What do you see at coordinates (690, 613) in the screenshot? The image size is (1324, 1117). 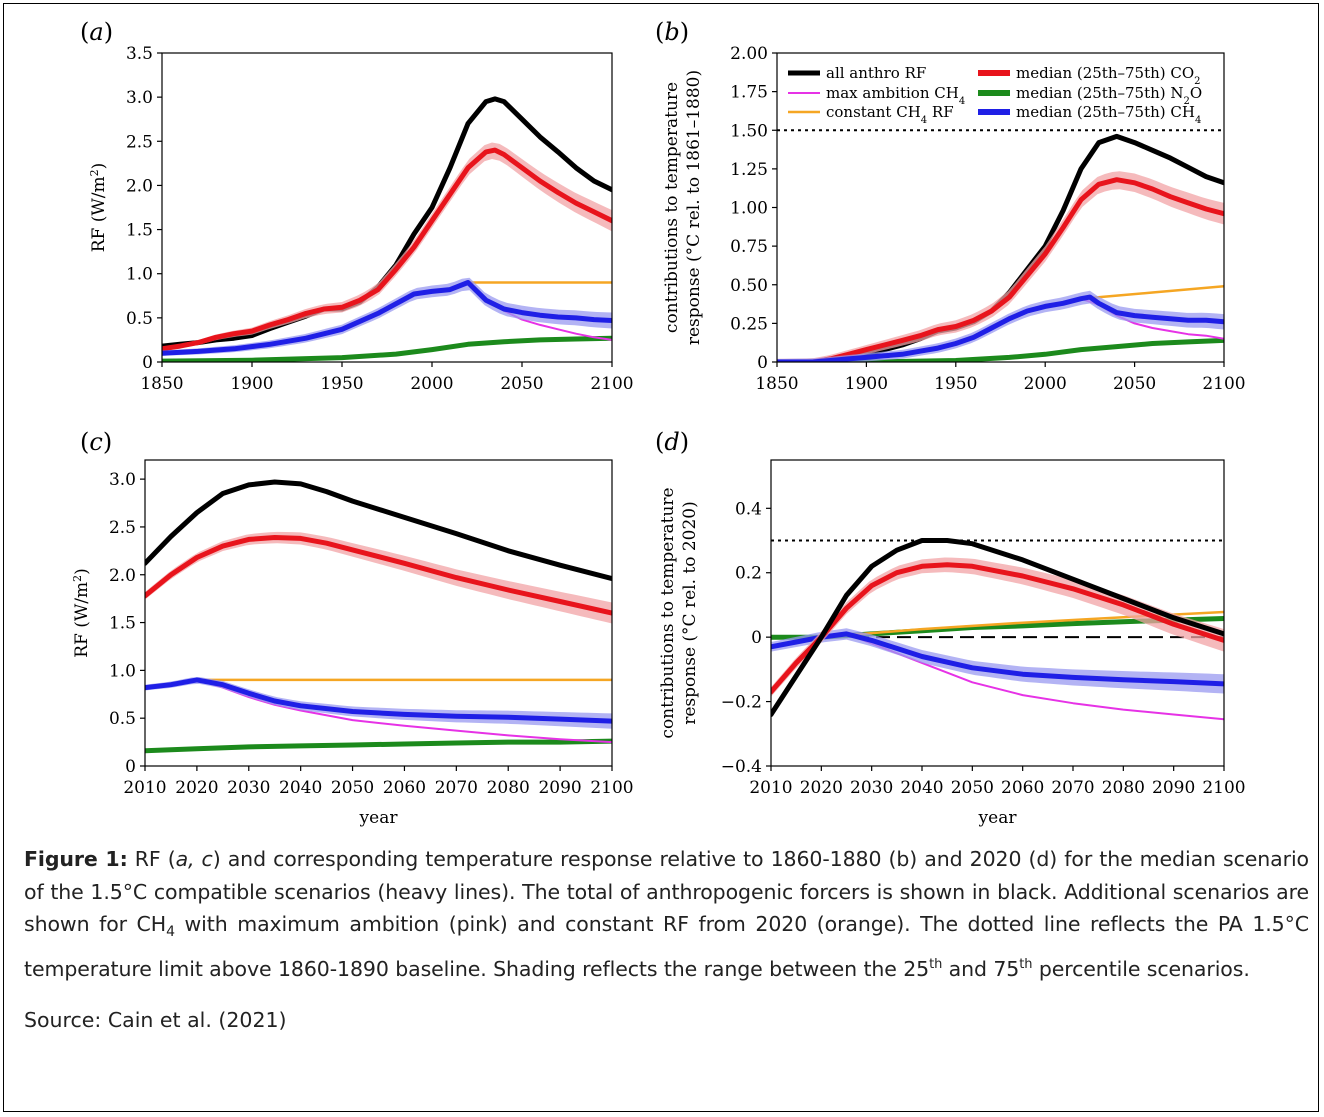 I see `y-axis-label-line2: response (°C rel. to 2020)` at bounding box center [690, 613].